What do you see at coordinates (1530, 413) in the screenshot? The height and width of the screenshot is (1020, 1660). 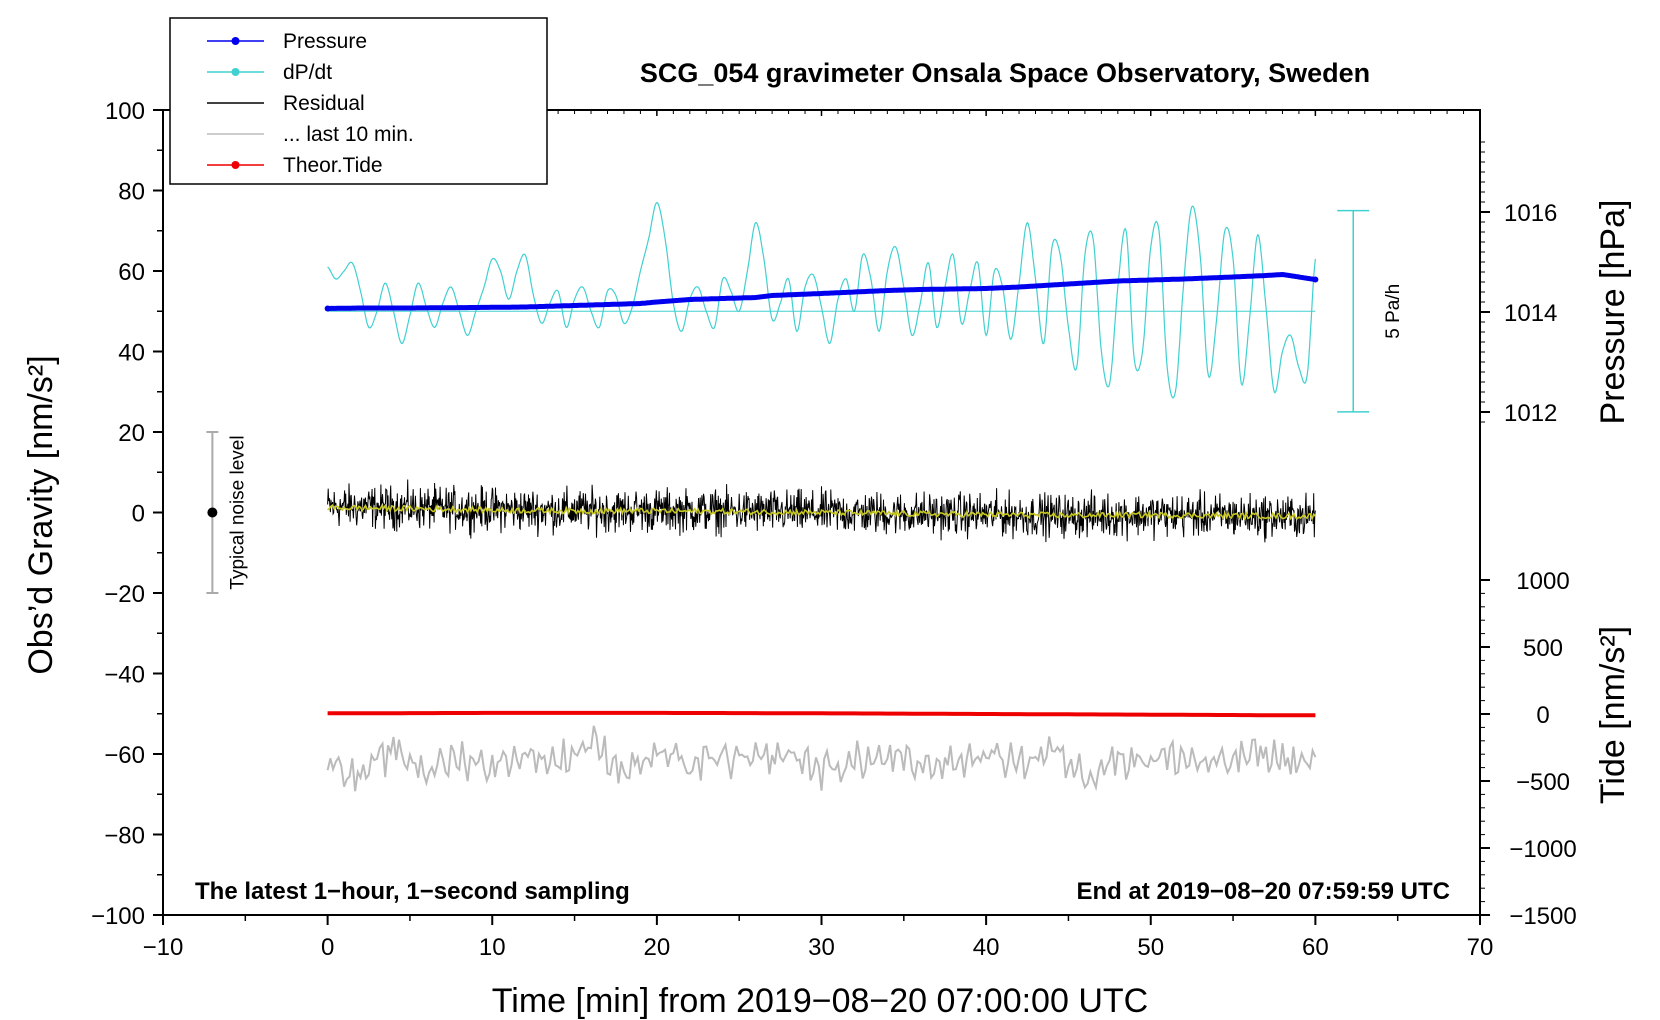 I see `y-pressure-tick-label: 1012` at bounding box center [1530, 413].